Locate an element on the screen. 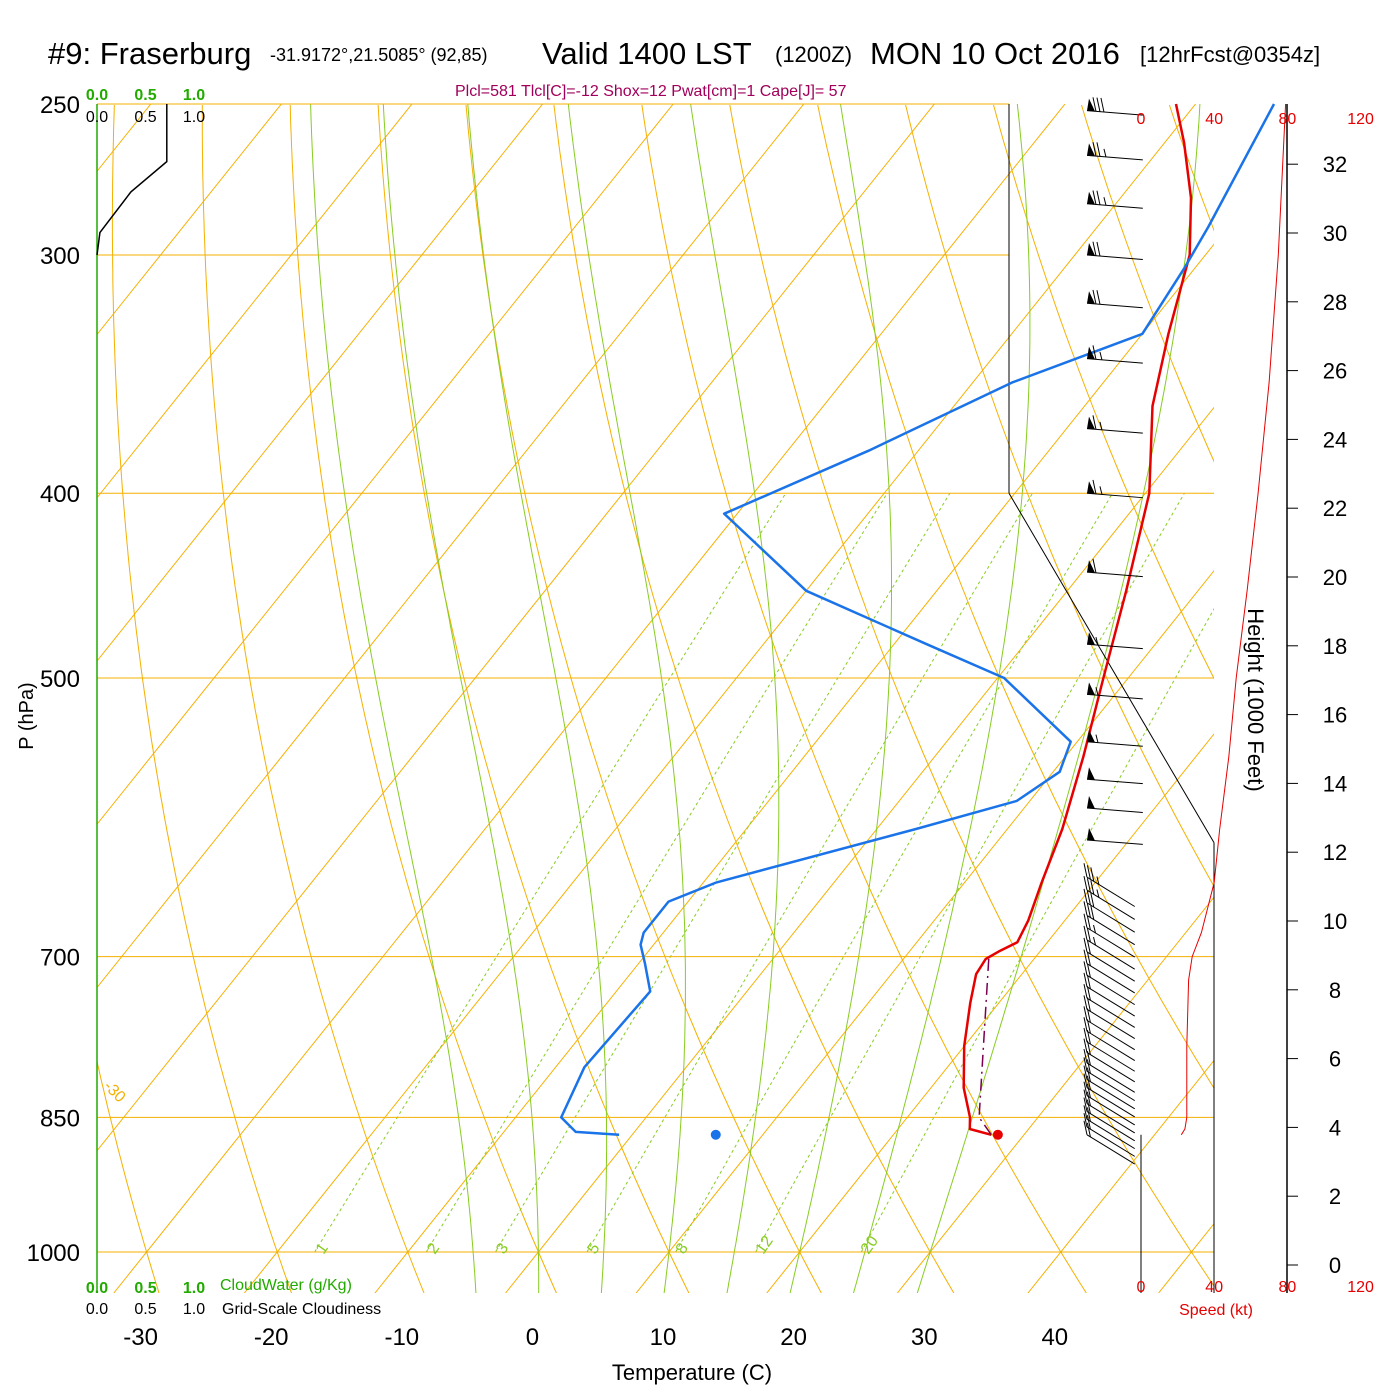 The width and height of the screenshot is (1400, 1400). isotherm-line is located at coordinates (320, 383).